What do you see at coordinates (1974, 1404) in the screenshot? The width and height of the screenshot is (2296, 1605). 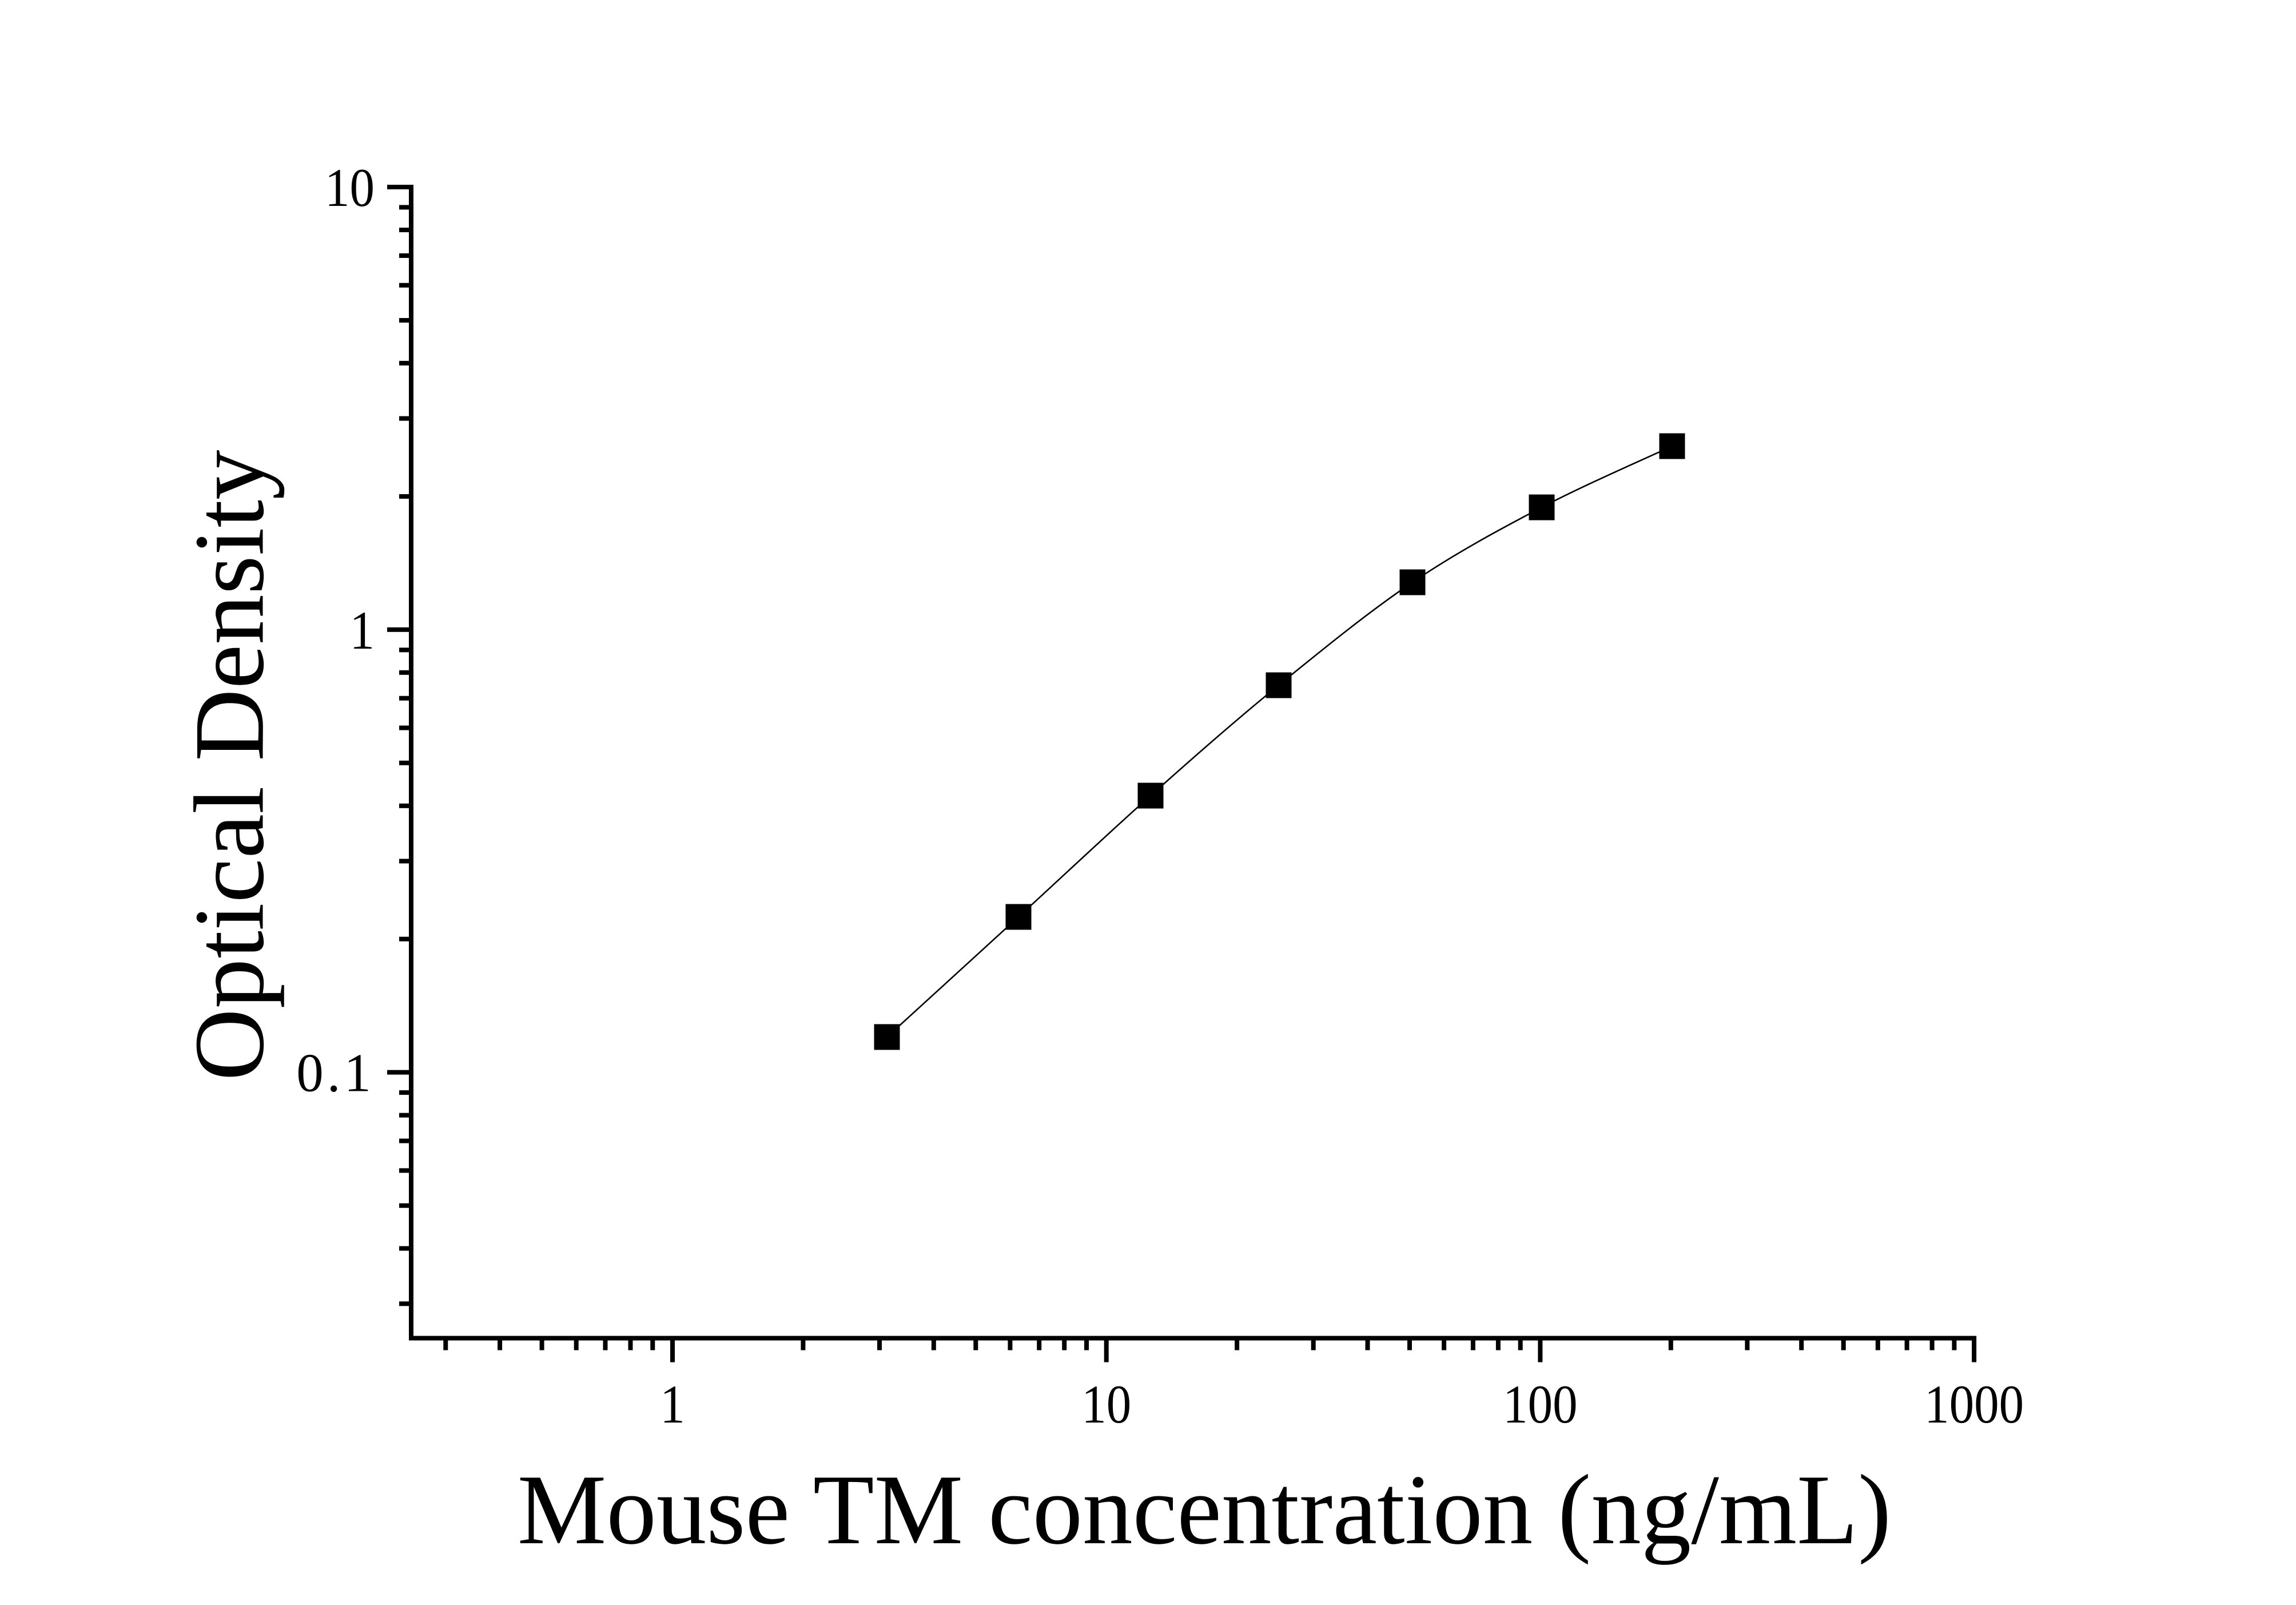 I see `svg-text: 1000` at bounding box center [1974, 1404].